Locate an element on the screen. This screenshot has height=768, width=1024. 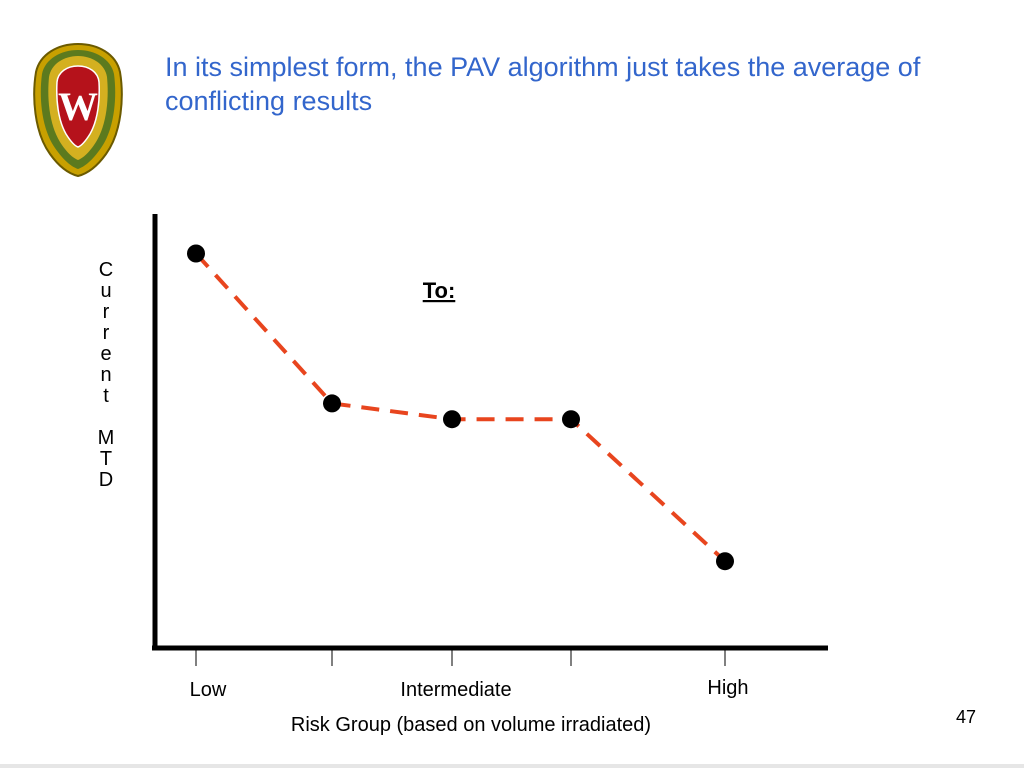
y-label-char: T is located at coordinates (106, 459).